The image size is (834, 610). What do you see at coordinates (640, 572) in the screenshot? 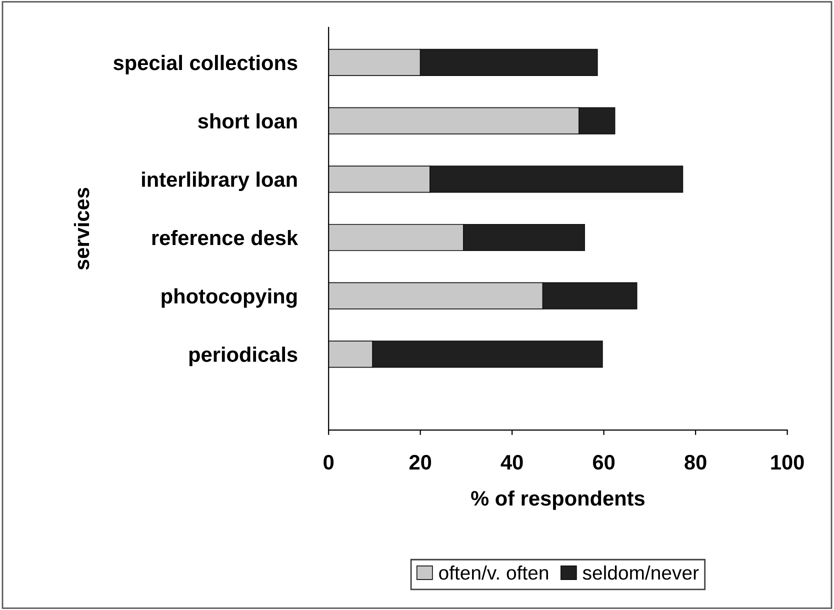
I see `legend-label: seldom/never` at bounding box center [640, 572].